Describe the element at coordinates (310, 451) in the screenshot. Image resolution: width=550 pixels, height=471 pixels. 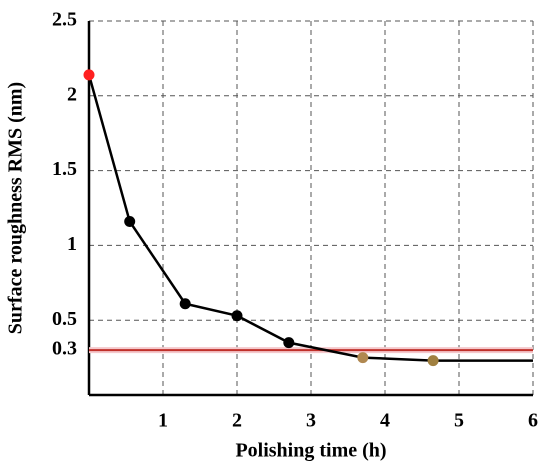
I see `x-axis-label: Polishing time (h)` at that location.